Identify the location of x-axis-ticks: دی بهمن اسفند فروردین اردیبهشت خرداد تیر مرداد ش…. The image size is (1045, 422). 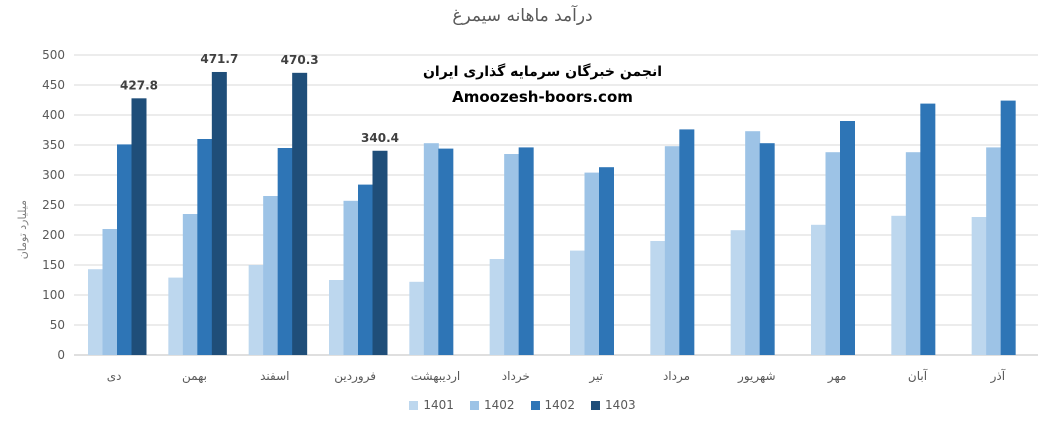
(556, 376).